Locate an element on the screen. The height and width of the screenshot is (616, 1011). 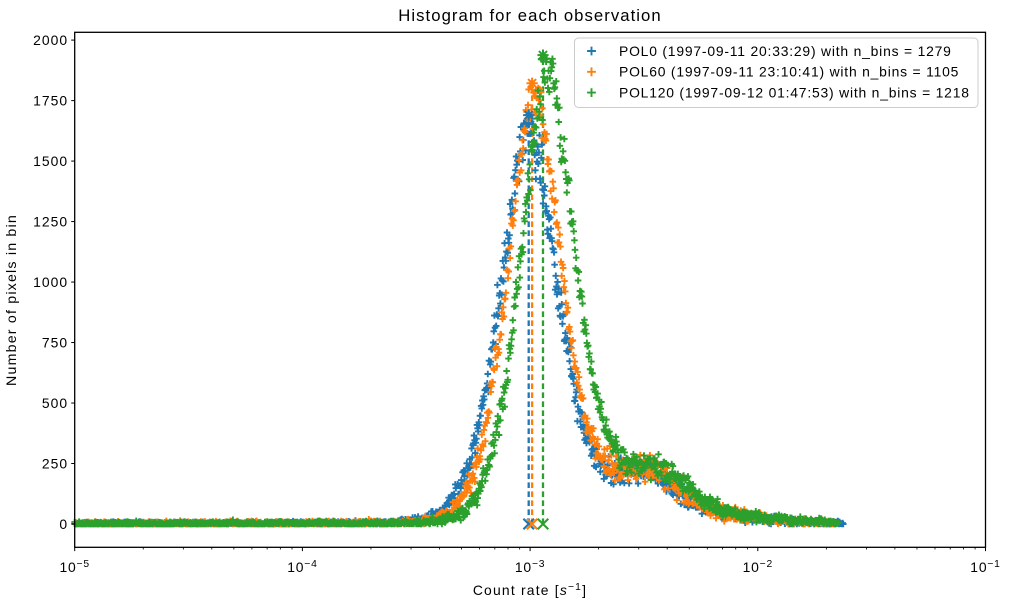
svg-text: 250 is located at coordinates (55, 463).